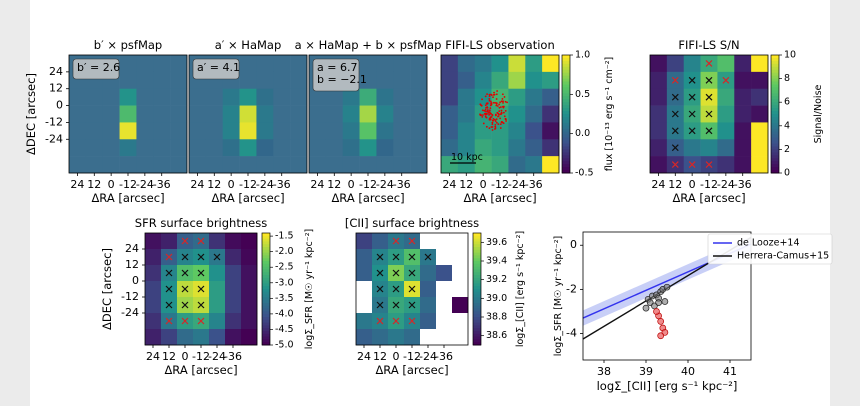 The width and height of the screenshot is (860, 406). I want to click on fifi-colorbar: 1.0 0.5 0.0 -0.5 flux [10⁻¹³ erg s⁻¹ cm⁻²], so click(588, 114).